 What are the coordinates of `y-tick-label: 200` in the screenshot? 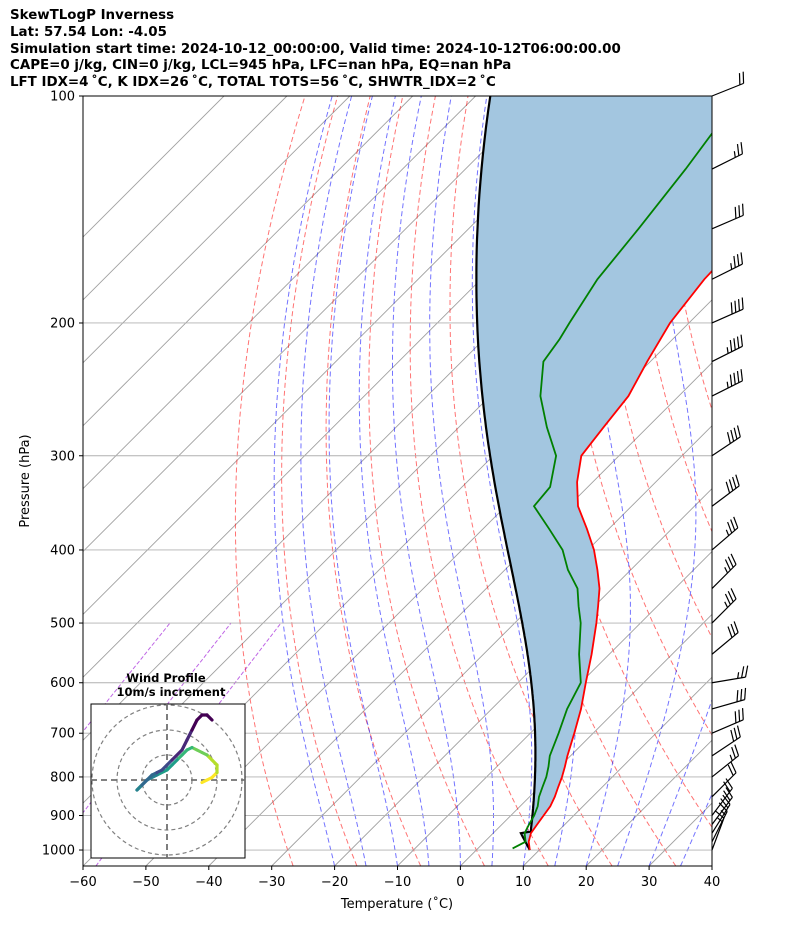 It's located at (62, 323).